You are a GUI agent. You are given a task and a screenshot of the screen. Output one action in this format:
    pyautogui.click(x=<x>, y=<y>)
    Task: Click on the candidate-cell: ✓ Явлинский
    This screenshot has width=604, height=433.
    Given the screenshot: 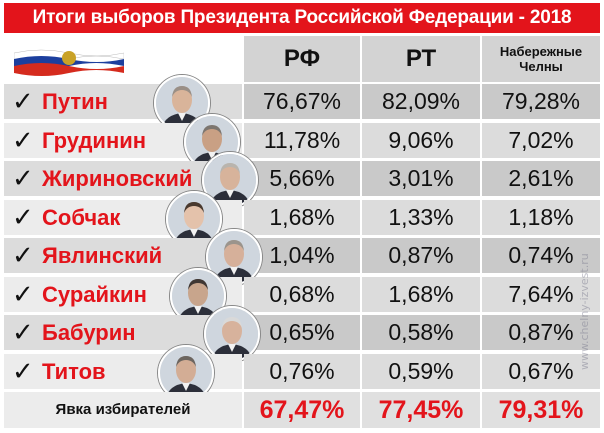 What is the action you would take?
    pyautogui.click(x=123, y=255)
    